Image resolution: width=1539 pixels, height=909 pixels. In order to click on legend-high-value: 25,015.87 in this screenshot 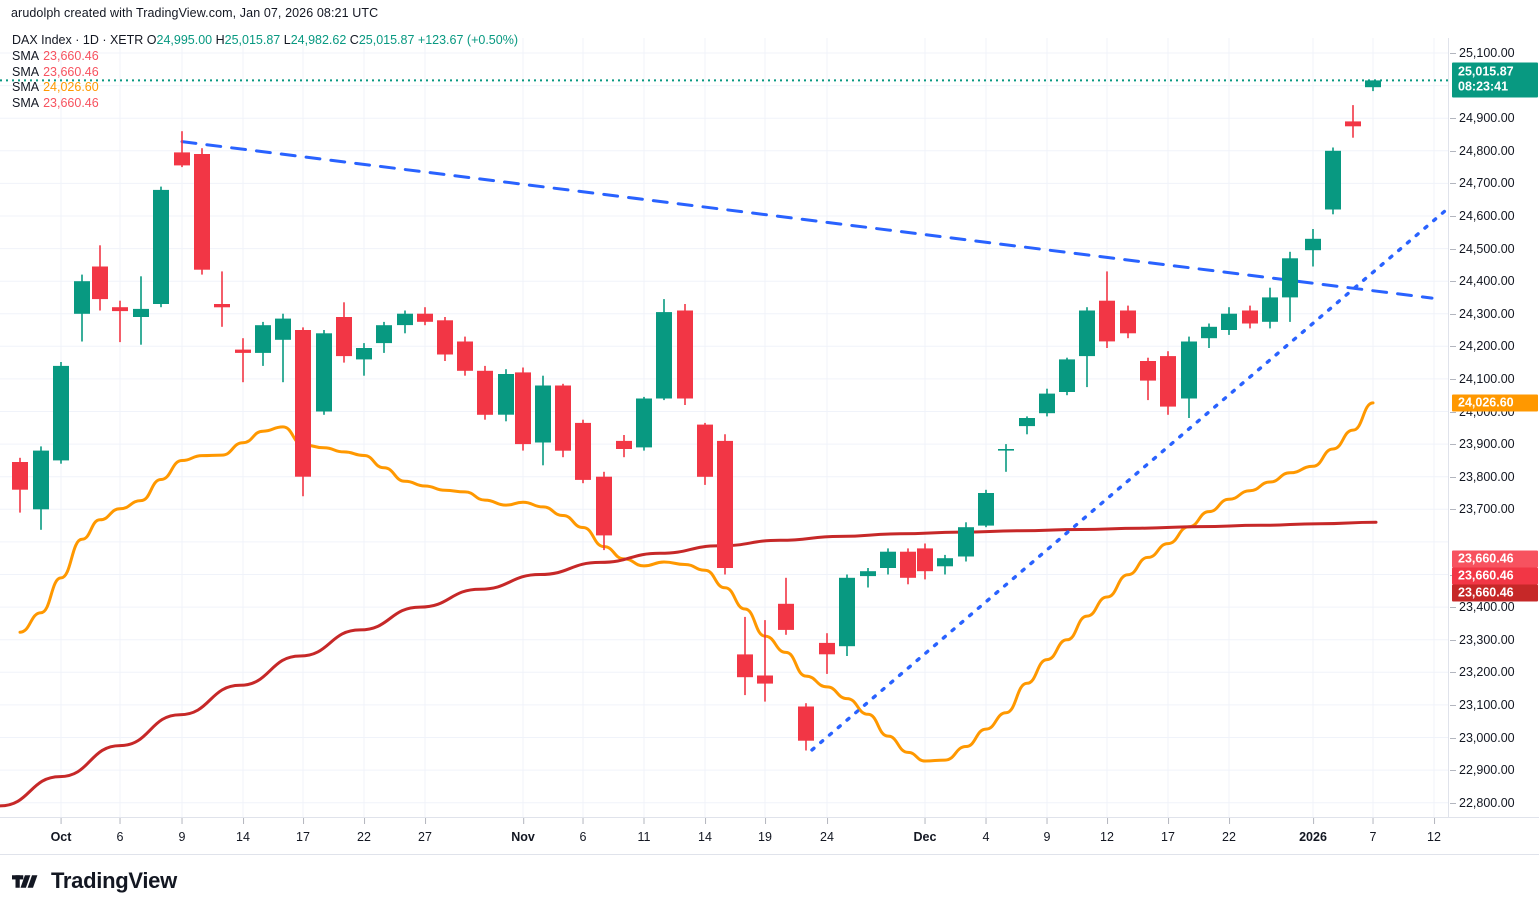, I will do `click(252, 40)`.